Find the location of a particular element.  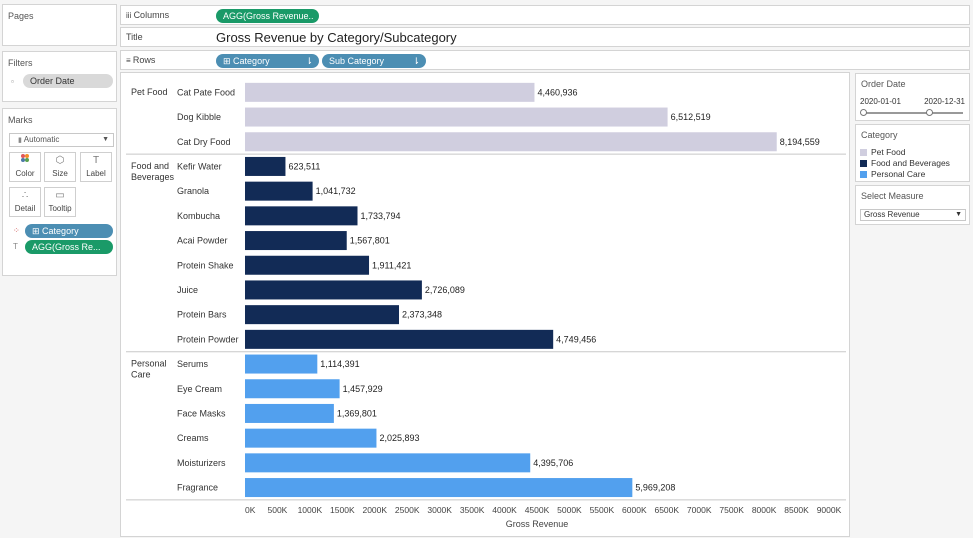

pages-card: Pages is located at coordinates (59, 25).